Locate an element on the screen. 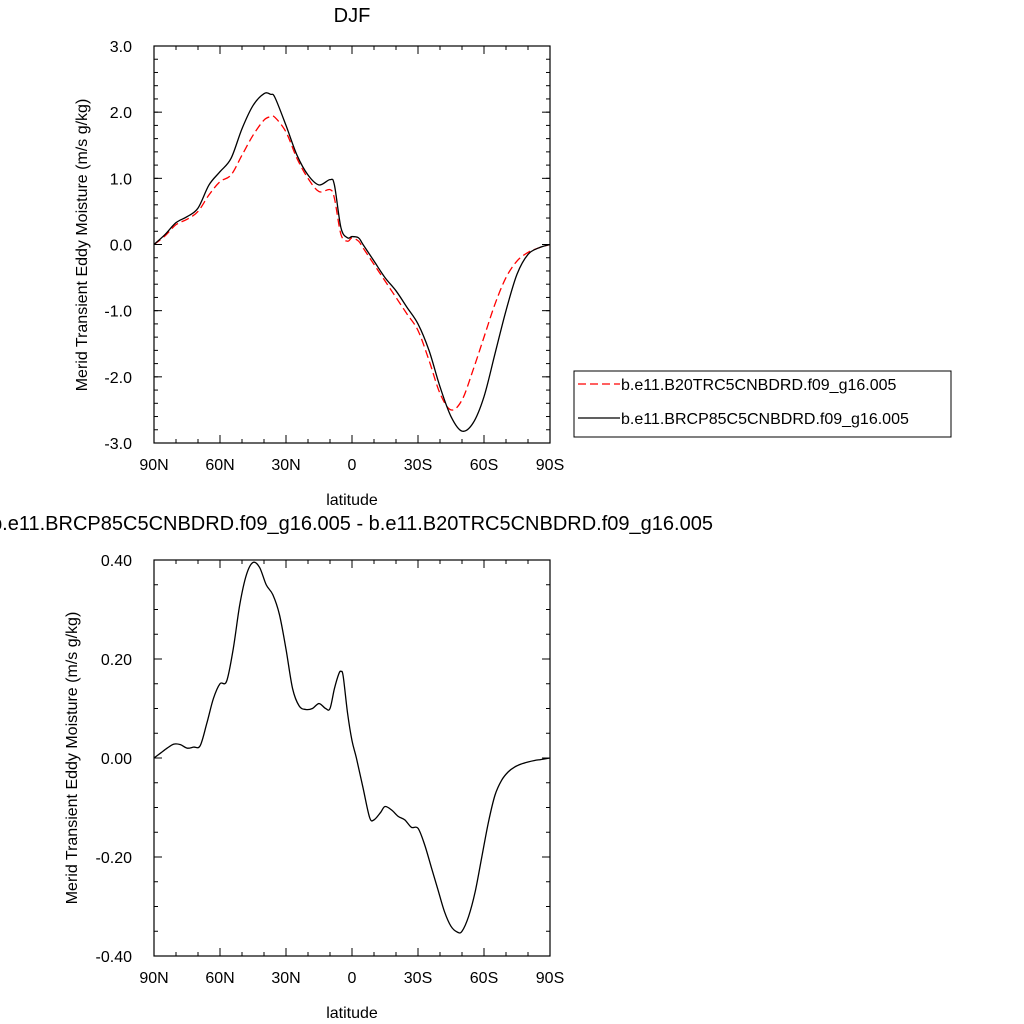 The width and height of the screenshot is (1024, 1024). y-tick-label: 3.0 is located at coordinates (121, 47).